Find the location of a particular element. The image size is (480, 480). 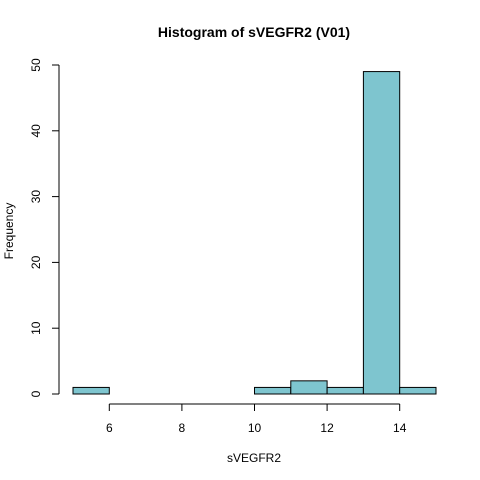

x-tick-label: 6 is located at coordinates (109, 428).